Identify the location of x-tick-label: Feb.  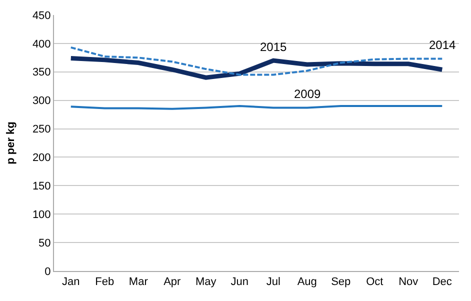
(104, 282).